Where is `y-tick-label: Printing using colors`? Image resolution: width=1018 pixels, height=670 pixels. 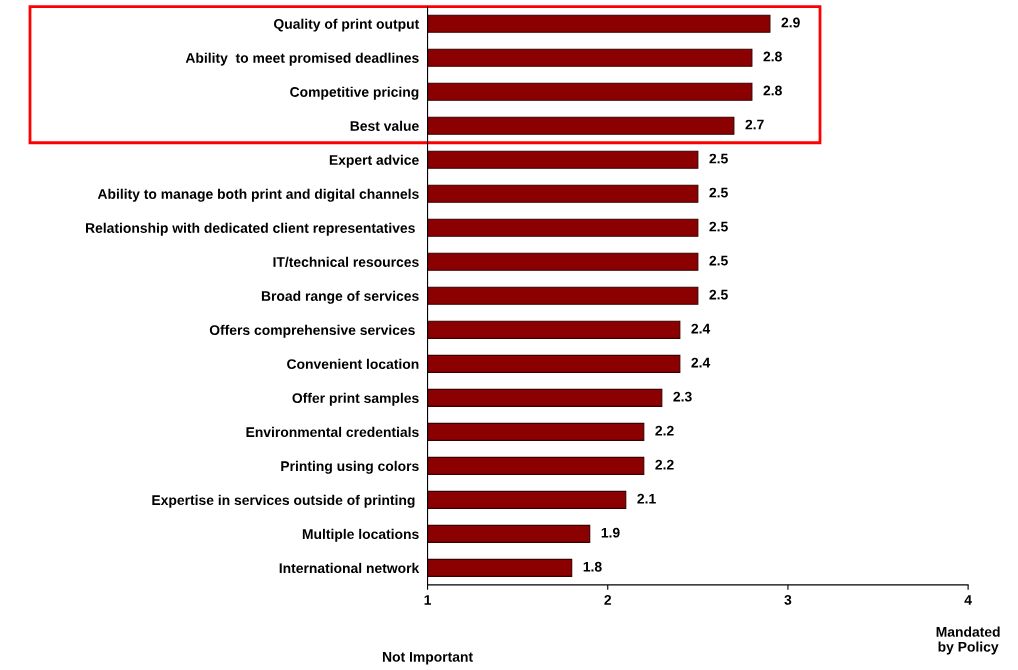
y-tick-label: Printing using colors is located at coordinates (350, 467).